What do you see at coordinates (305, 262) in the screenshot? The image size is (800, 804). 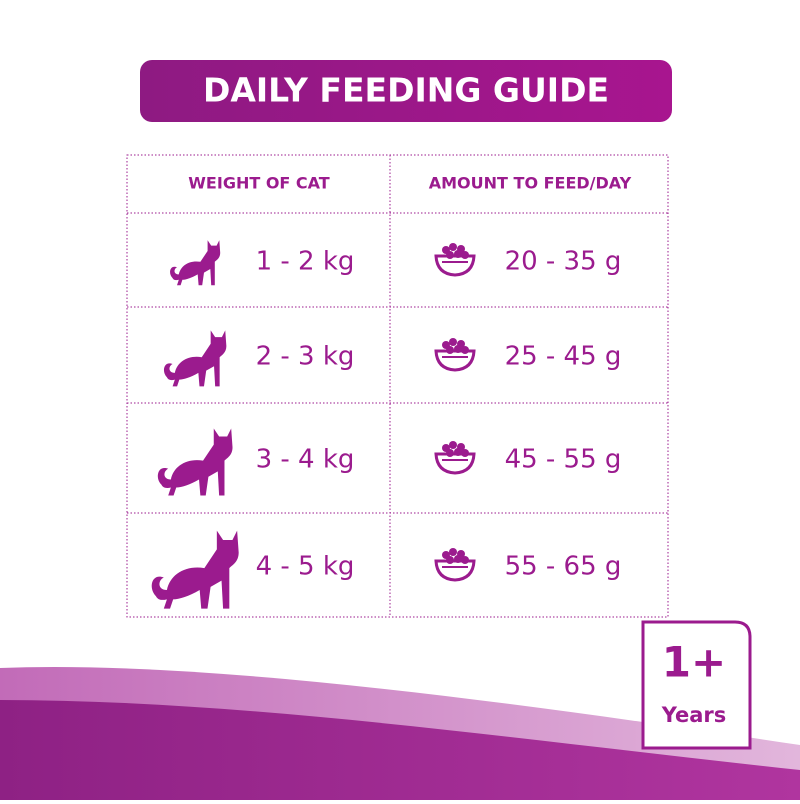 I see `cat-weight: 1 - 2 kg` at bounding box center [305, 262].